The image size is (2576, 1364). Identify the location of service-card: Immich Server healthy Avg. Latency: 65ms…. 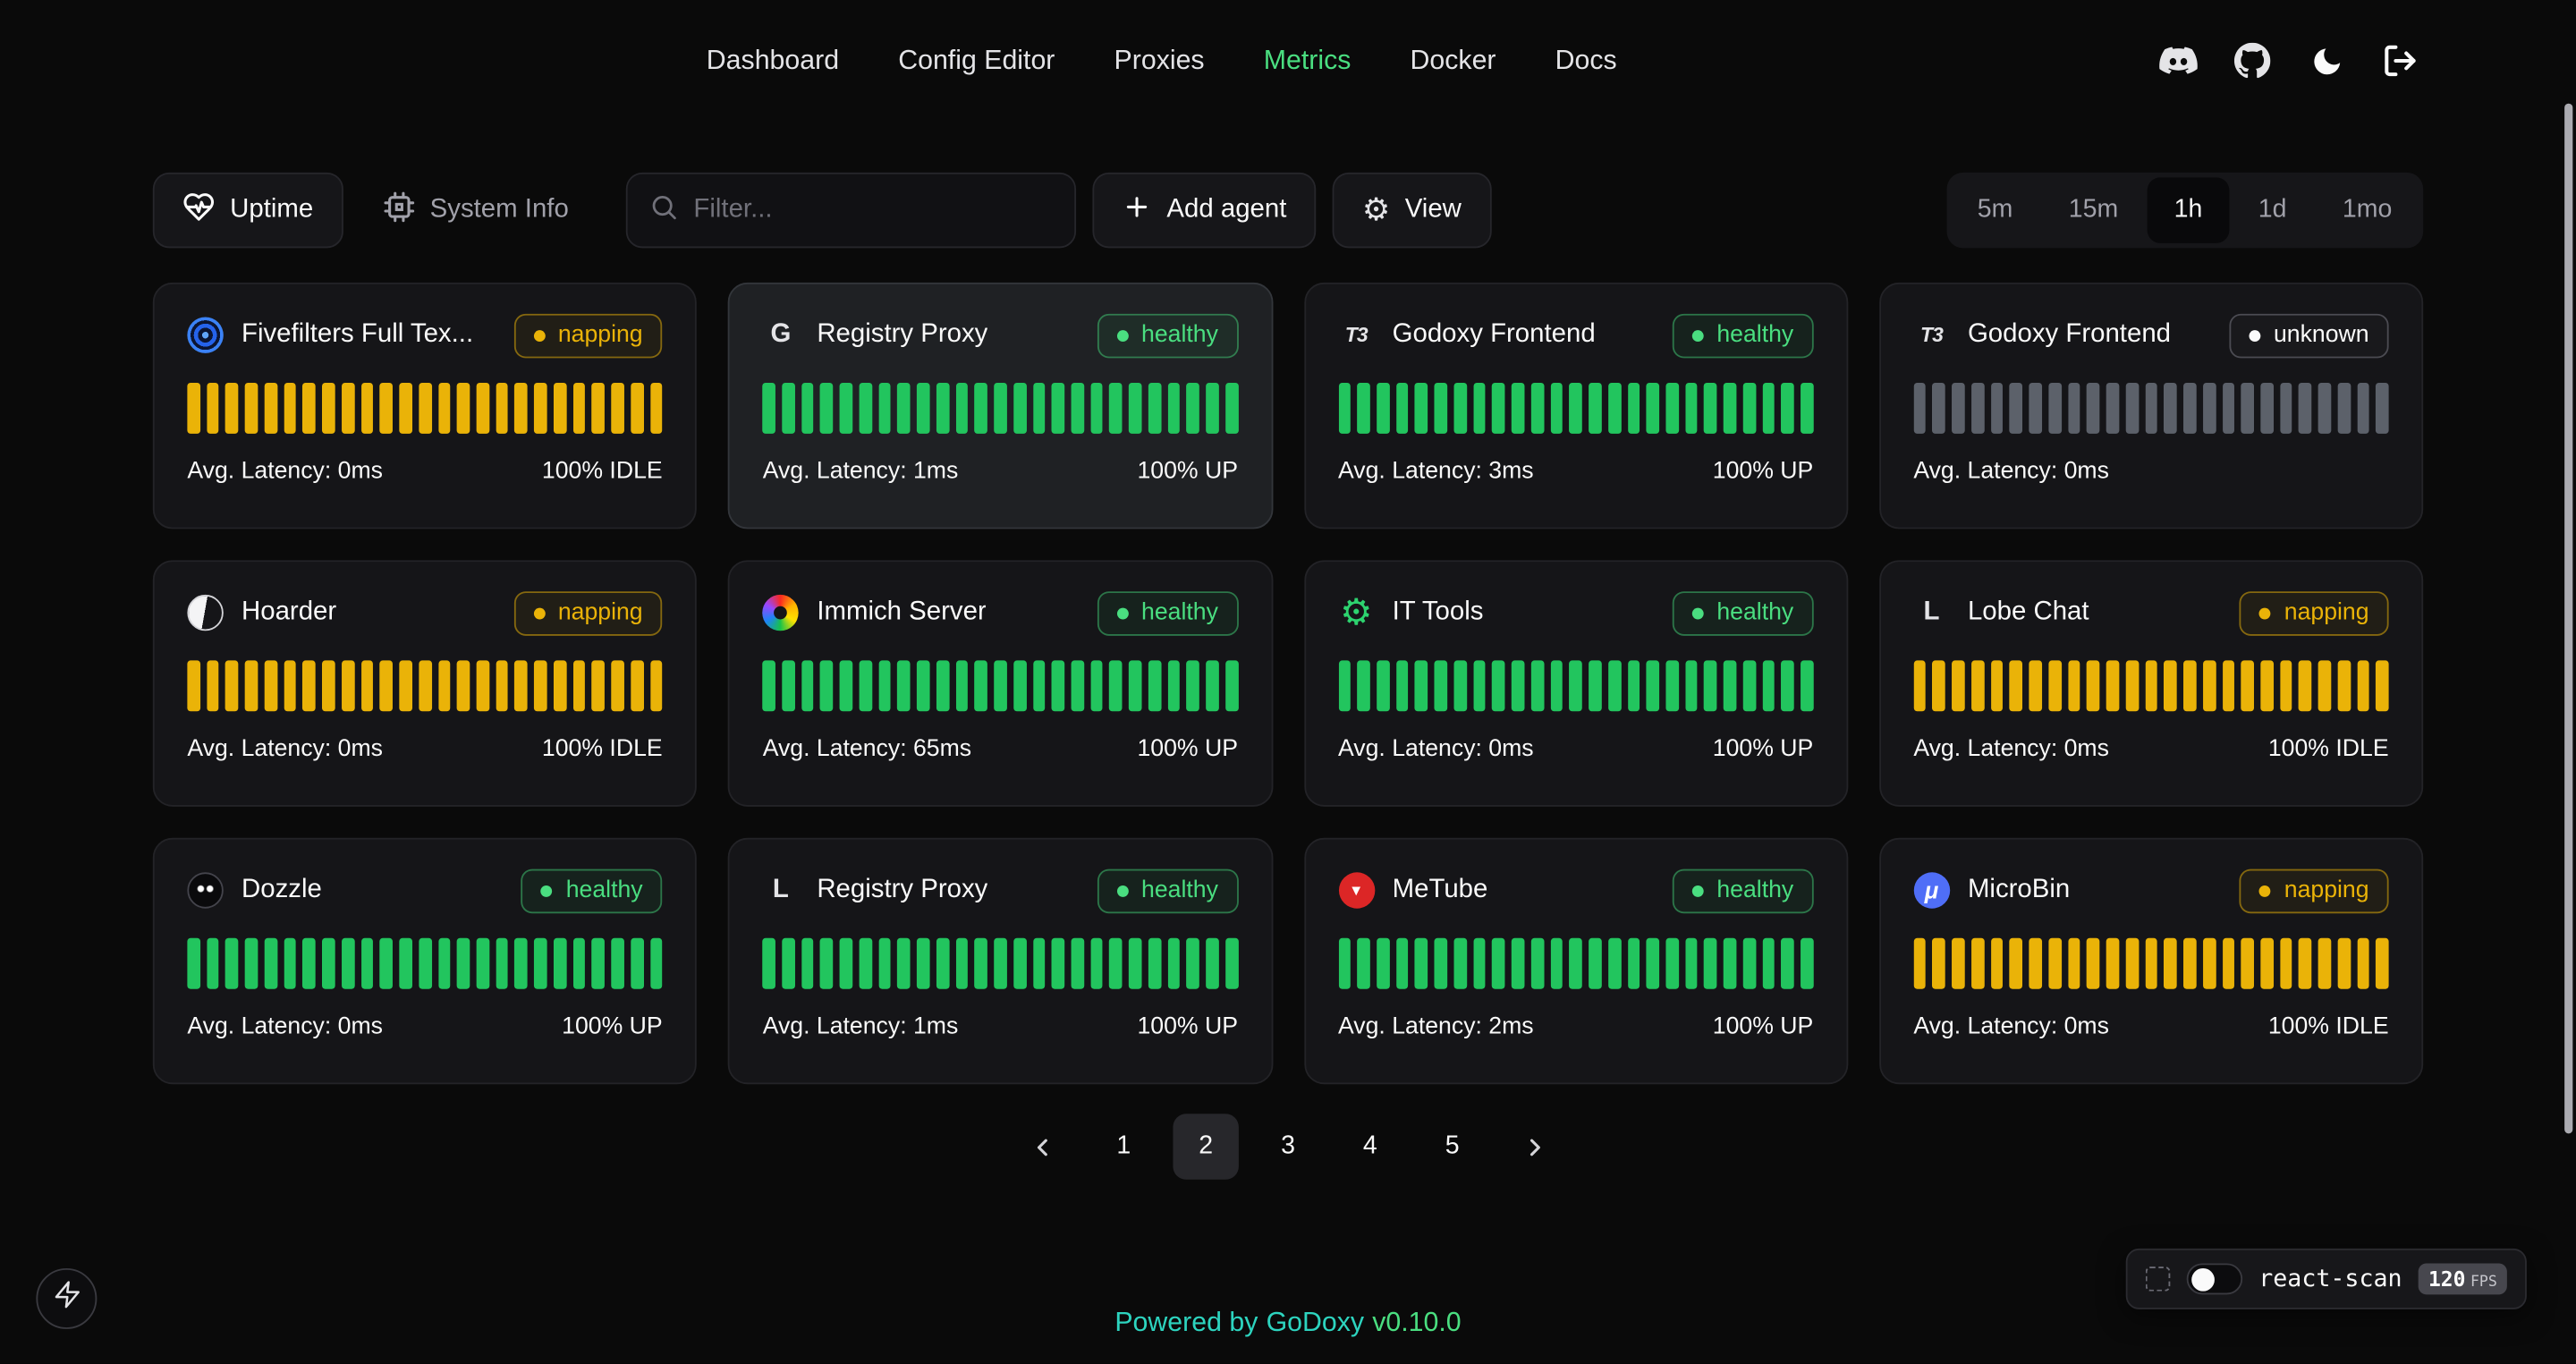
(1000, 683).